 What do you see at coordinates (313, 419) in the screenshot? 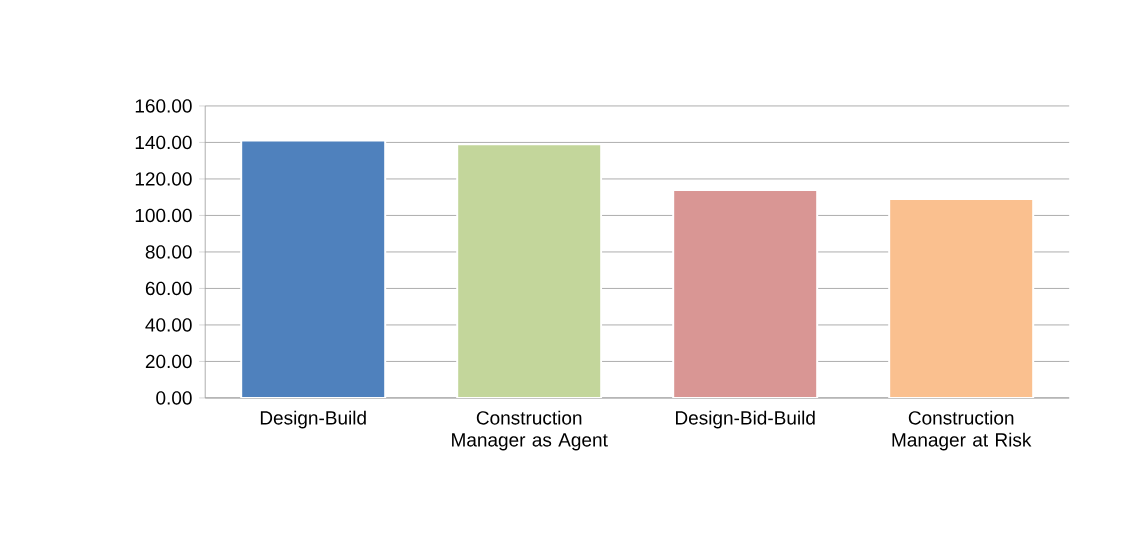
I see `x-tick-label: Design-Build` at bounding box center [313, 419].